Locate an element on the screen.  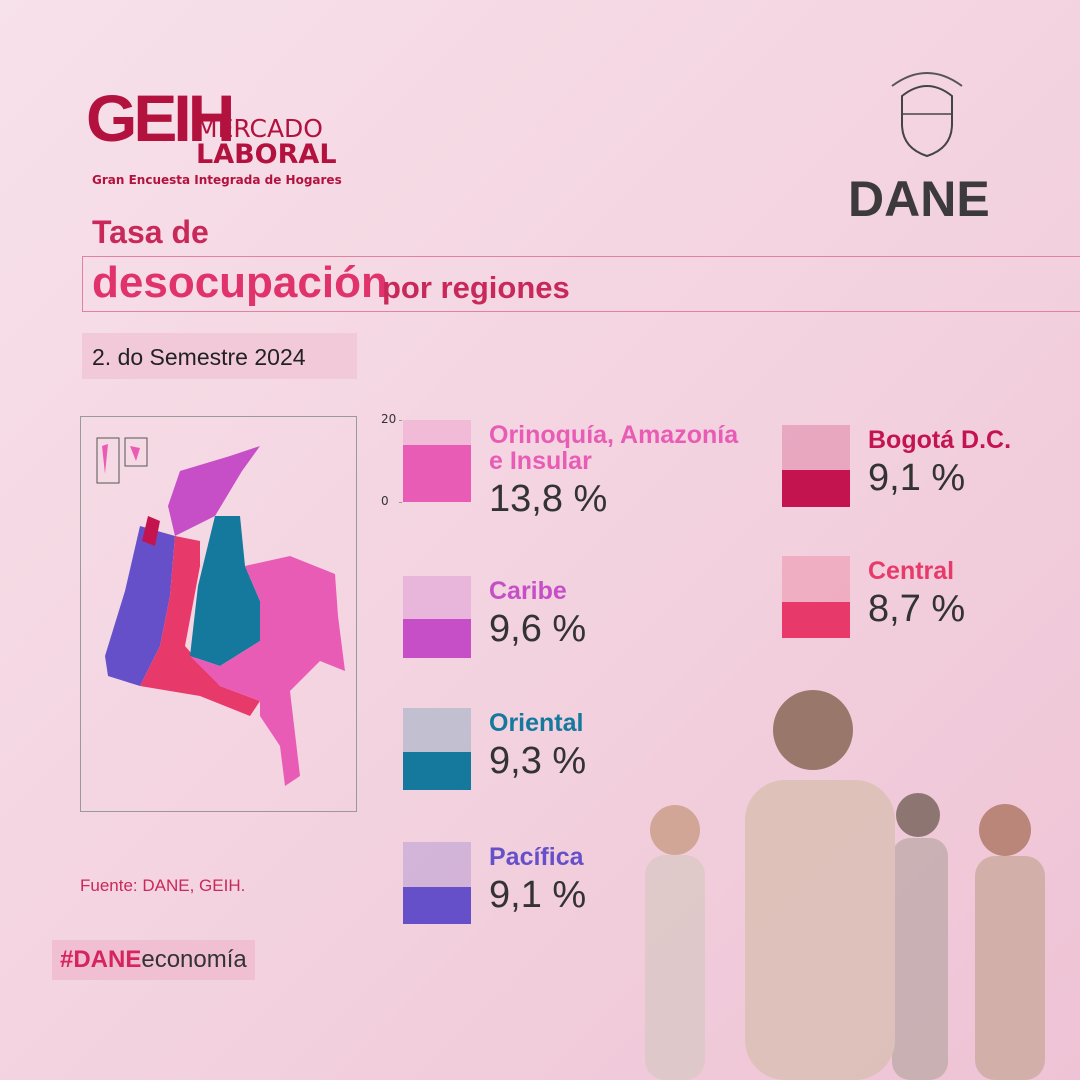
hashtag-rest: economía is located at coordinates (194, 959).